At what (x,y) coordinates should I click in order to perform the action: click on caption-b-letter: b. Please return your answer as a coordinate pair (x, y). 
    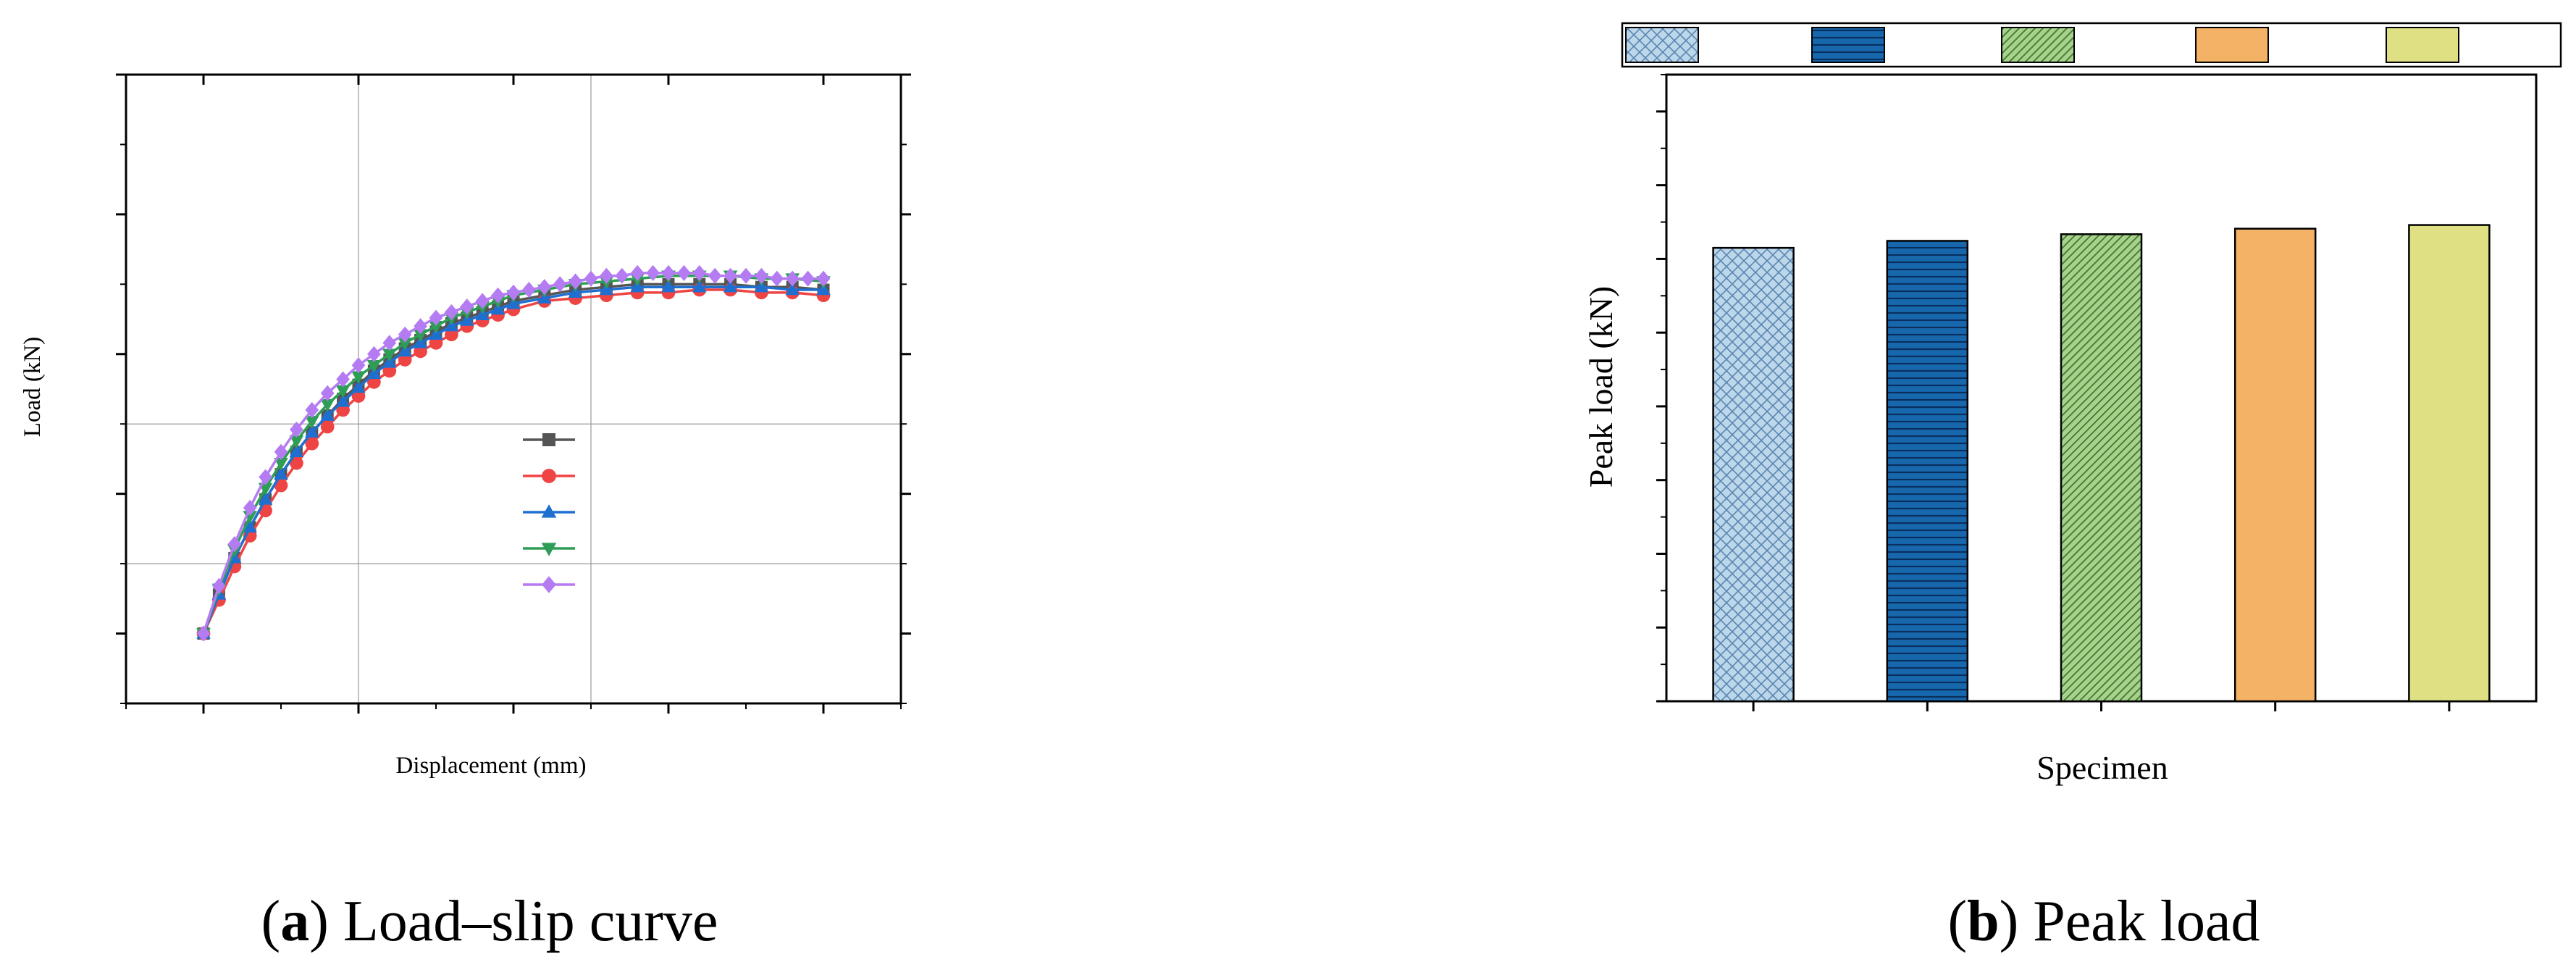
    Looking at the image, I should click on (1983, 921).